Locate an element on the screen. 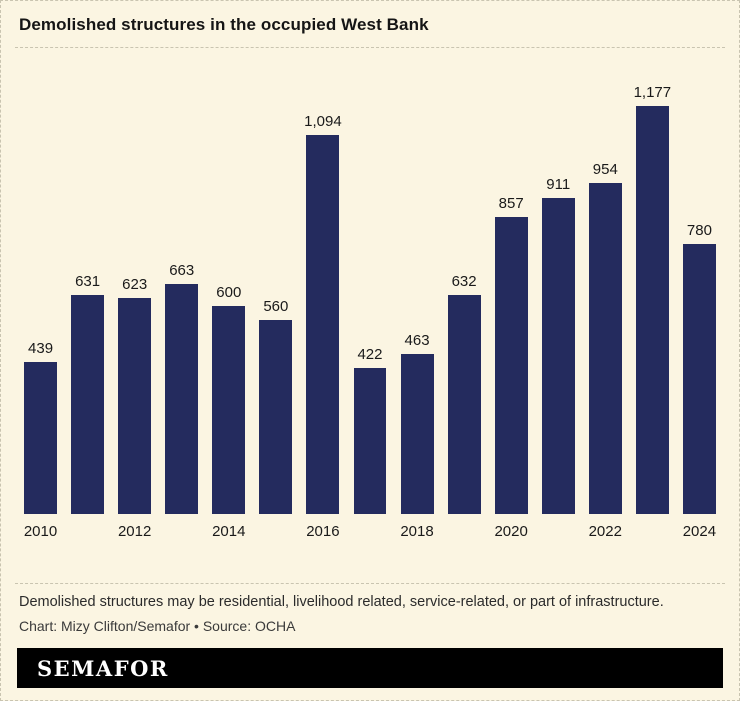 The image size is (740, 701). bar-slot: 623 is located at coordinates (134, 395).